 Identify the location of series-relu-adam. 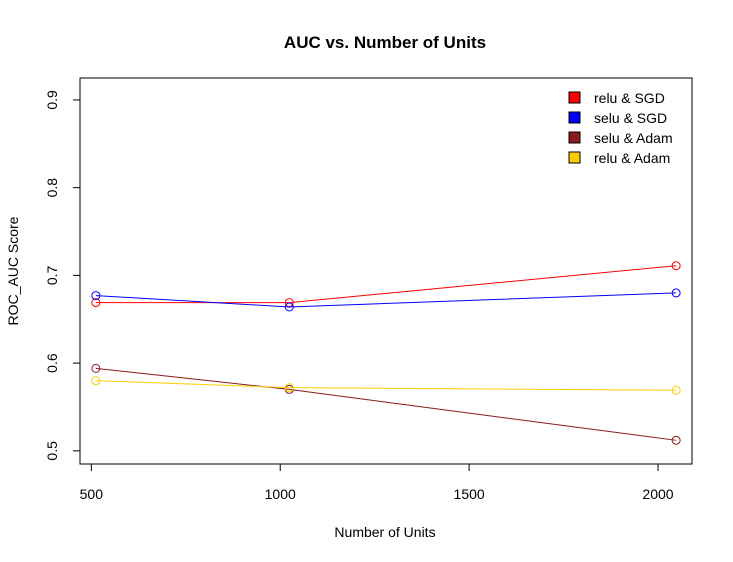
(386, 385).